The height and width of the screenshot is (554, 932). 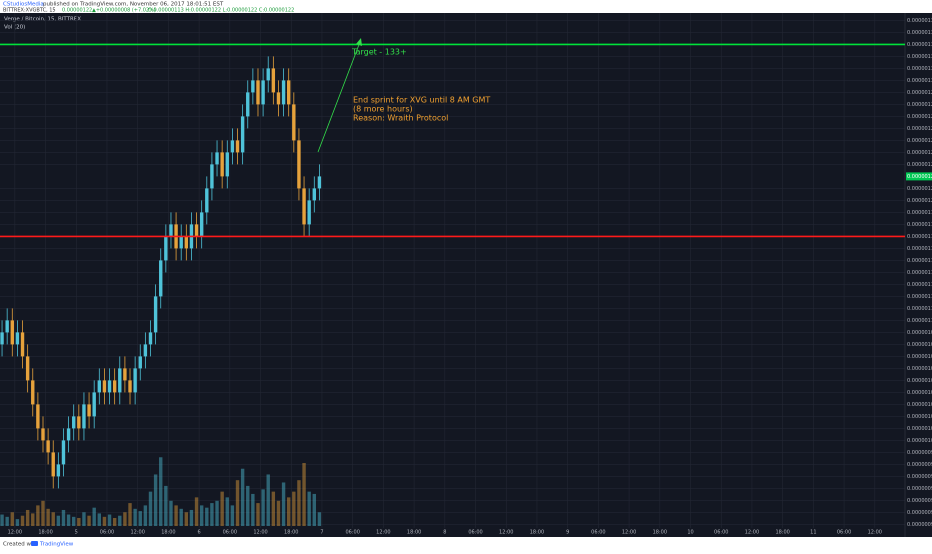 I want to click on y-tick-label: 0.00000103, so click(x=919, y=405).